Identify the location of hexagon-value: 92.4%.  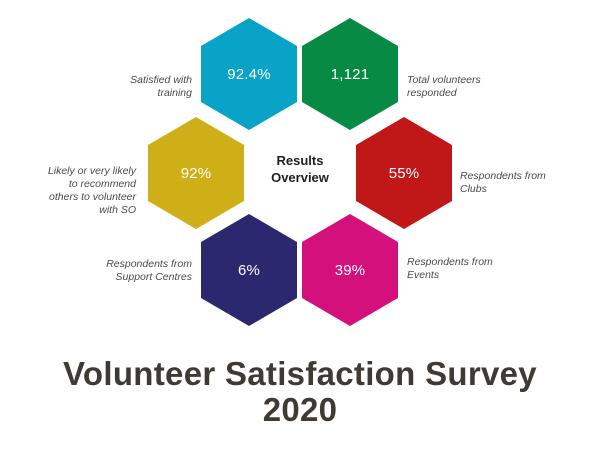
(249, 74).